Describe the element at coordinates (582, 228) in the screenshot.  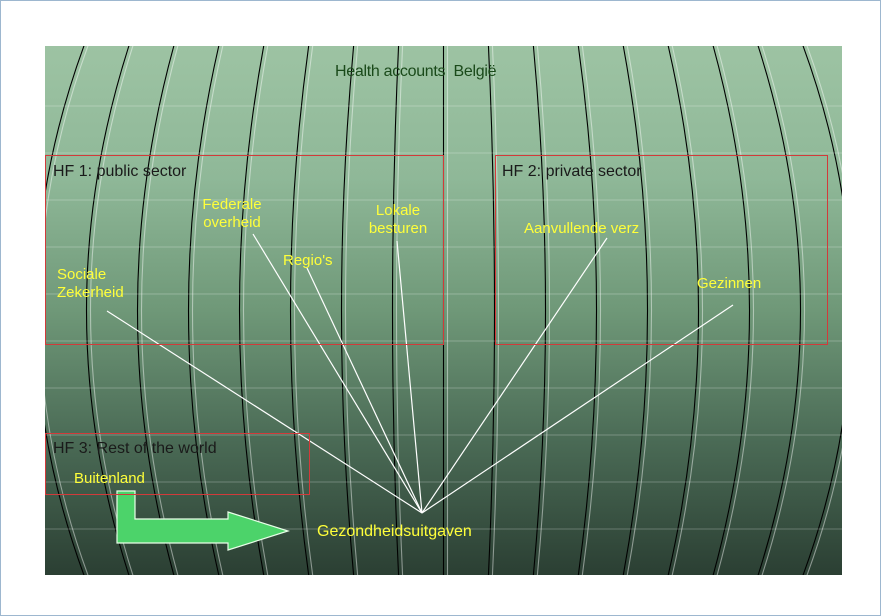
I see `node-aanvullende-verz: Aanvullende verz` at that location.